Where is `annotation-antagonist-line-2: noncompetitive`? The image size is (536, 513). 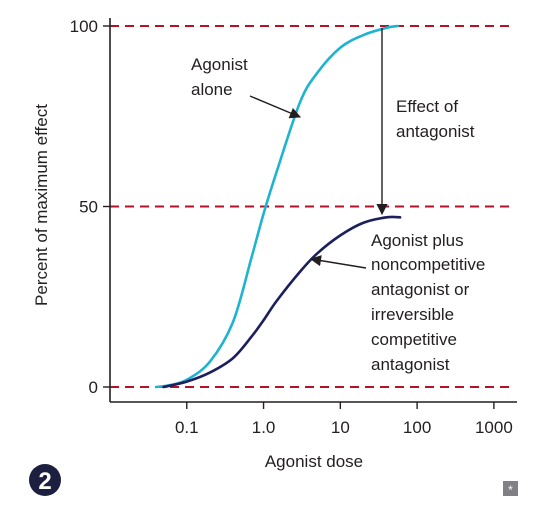 annotation-antagonist-line-2: noncompetitive is located at coordinates (428, 264).